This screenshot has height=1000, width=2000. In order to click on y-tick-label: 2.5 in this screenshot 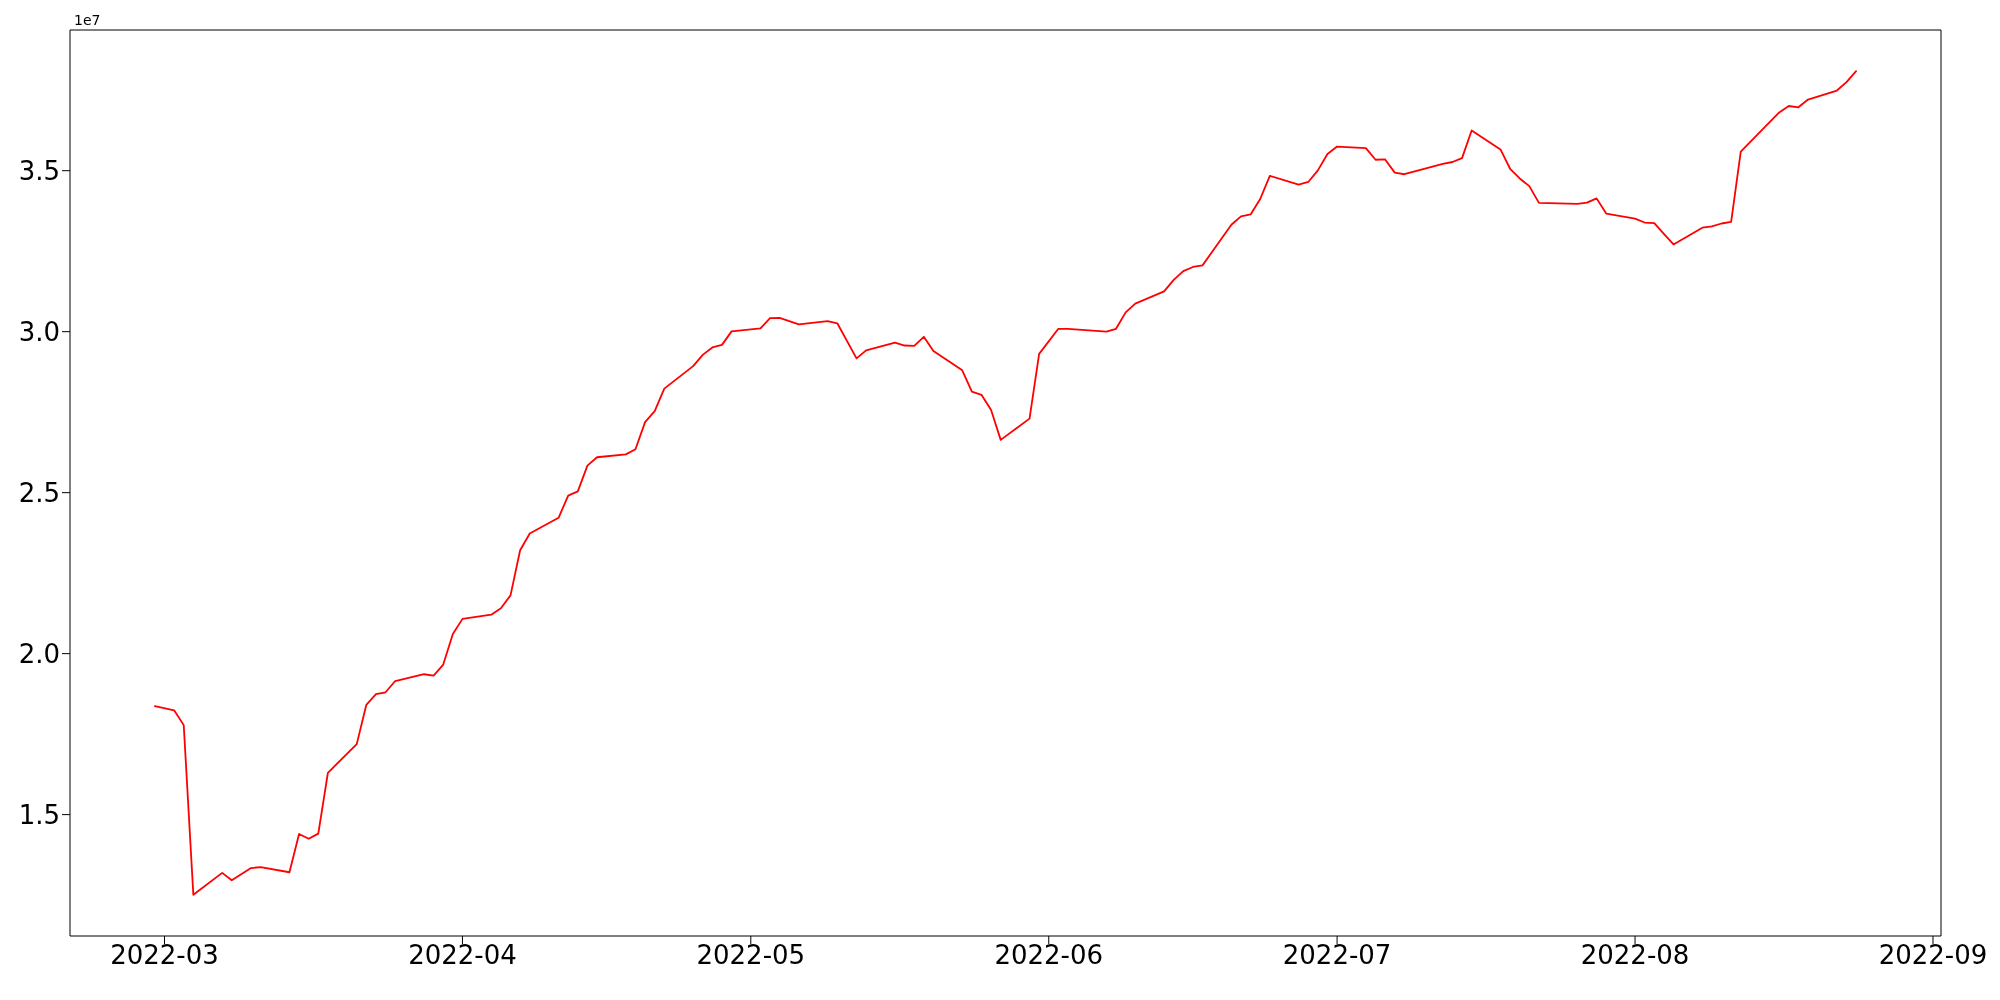, I will do `click(39, 492)`.